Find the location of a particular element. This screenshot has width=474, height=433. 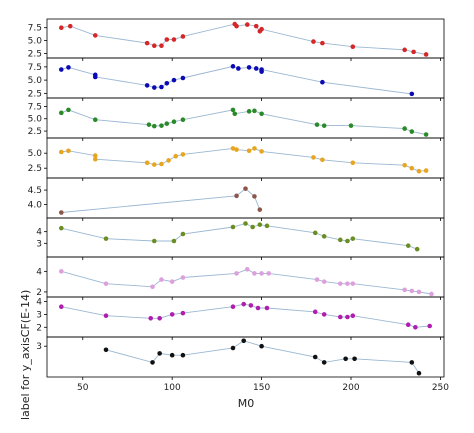

panel-6: 34 is located at coordinates (240, 238).